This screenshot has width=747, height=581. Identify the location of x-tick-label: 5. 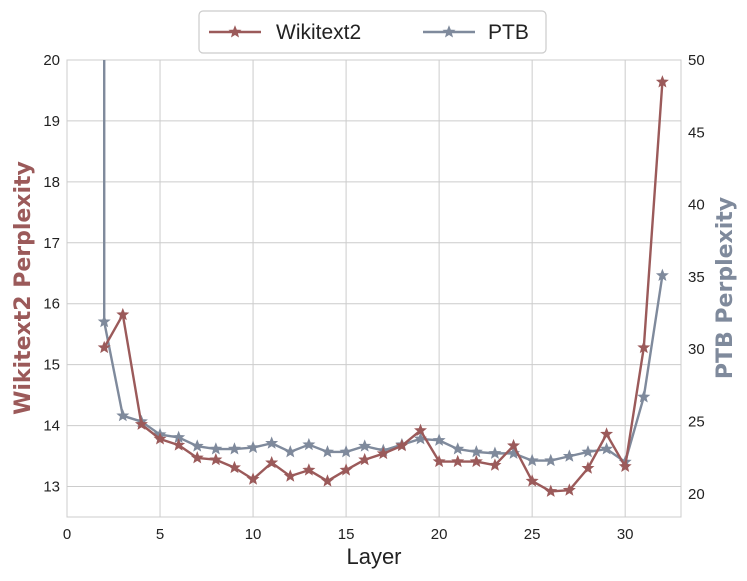
(160, 534).